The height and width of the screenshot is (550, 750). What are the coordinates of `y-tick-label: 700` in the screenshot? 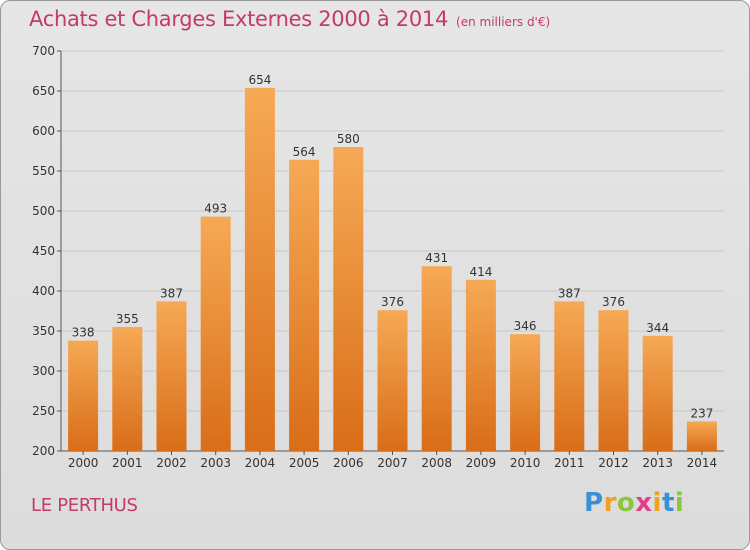 It's located at (43, 51).